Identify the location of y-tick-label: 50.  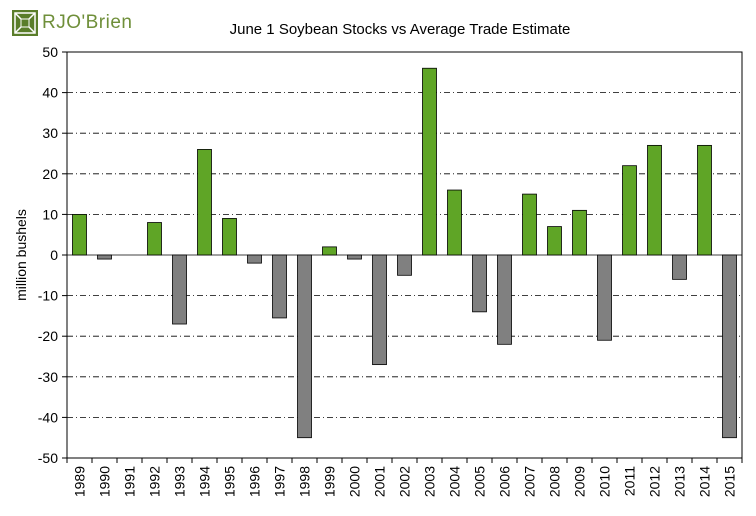
(50, 52).